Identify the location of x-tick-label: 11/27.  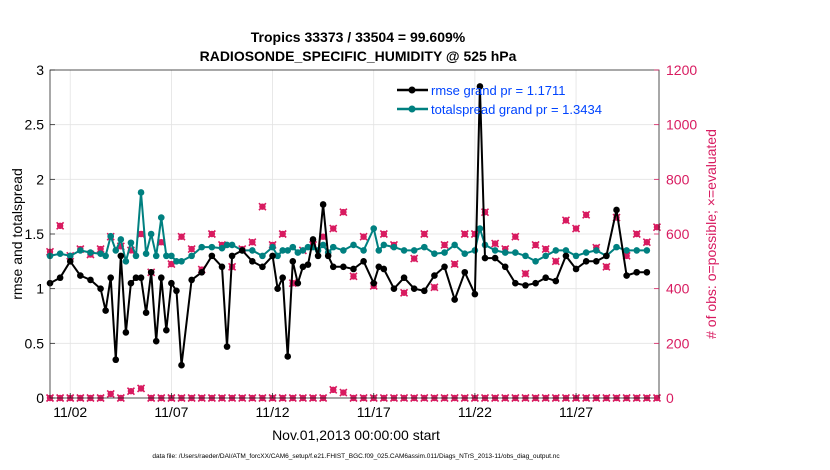
(576, 412).